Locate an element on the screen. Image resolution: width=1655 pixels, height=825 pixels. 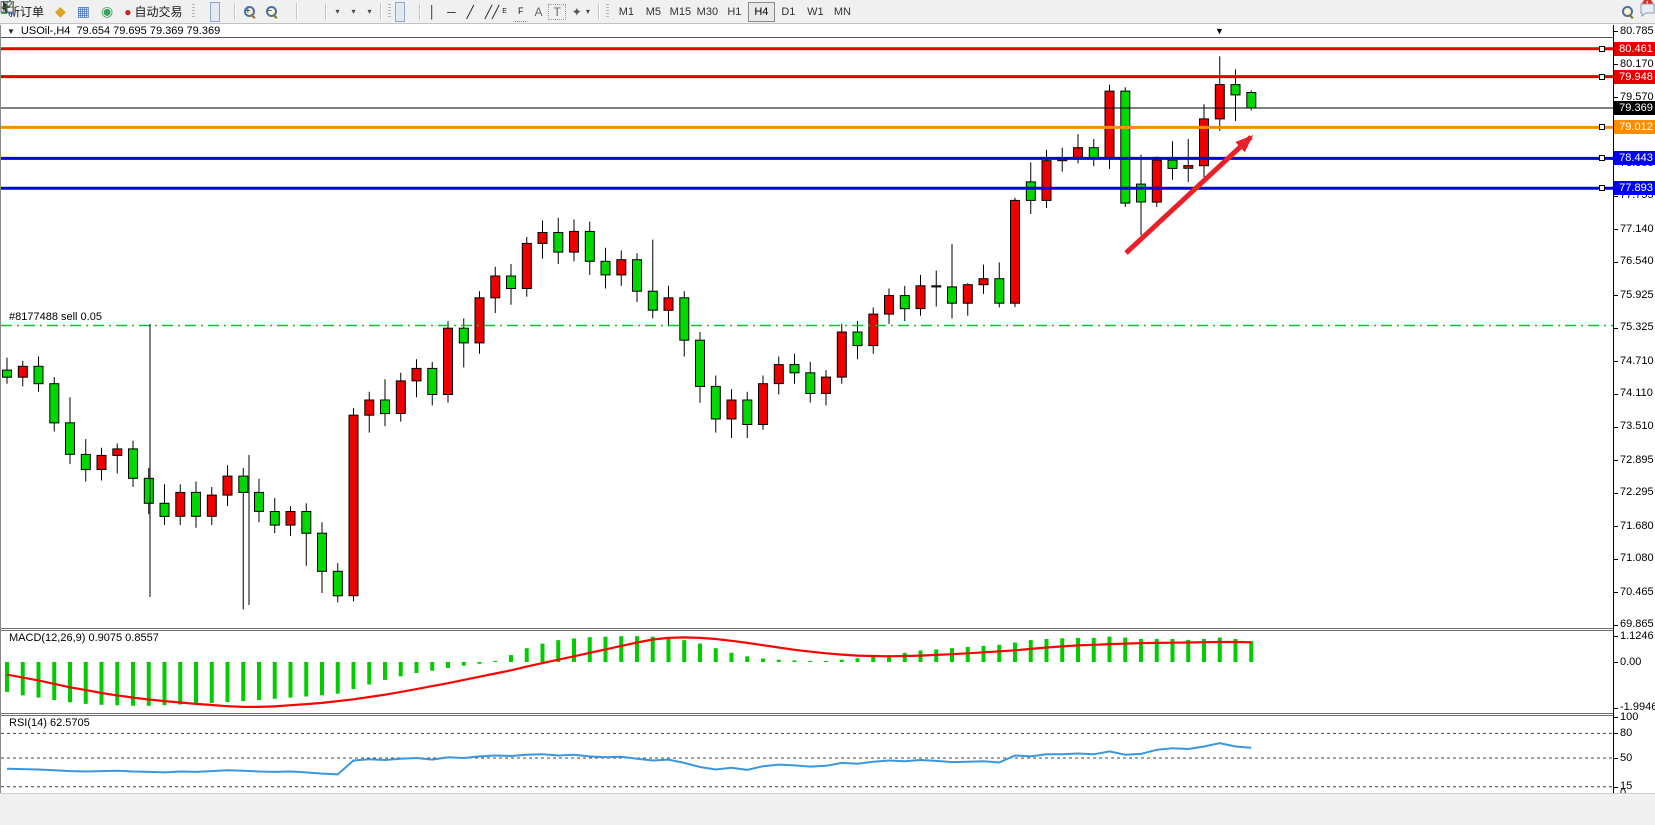
price-tag-80.461: 80.461 is located at coordinates (1634, 49).